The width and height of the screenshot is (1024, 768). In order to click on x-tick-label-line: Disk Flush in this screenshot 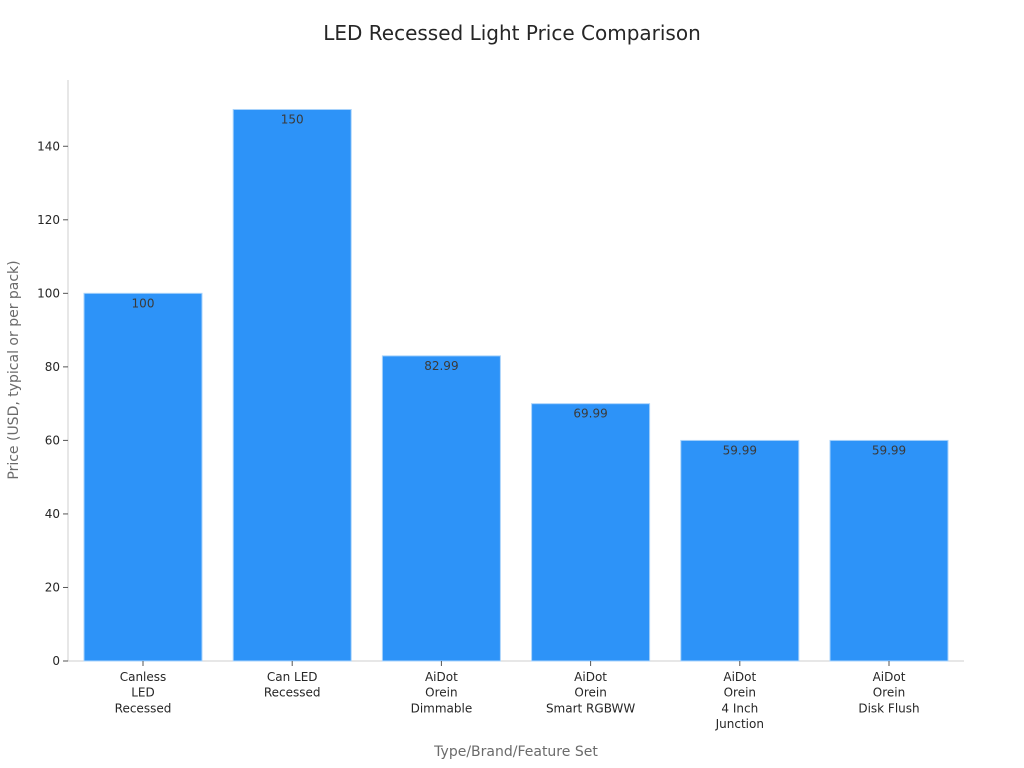, I will do `click(888, 708)`.